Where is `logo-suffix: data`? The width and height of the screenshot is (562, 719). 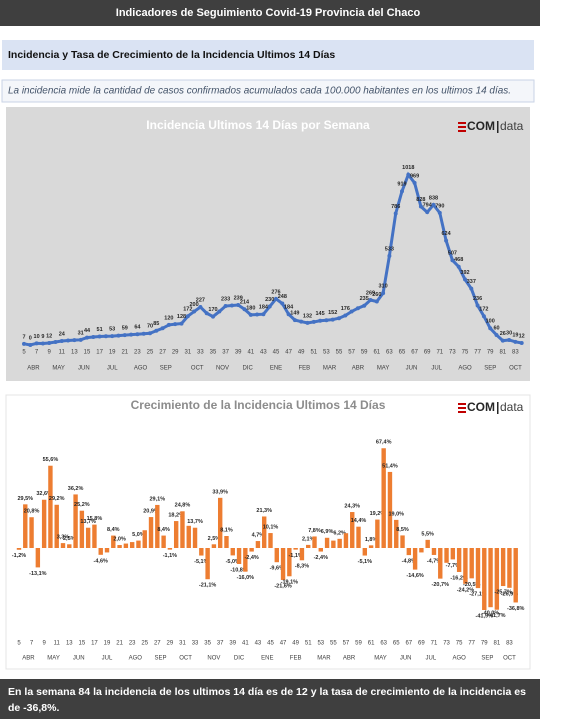 logo-suffix: data is located at coordinates (512, 407).